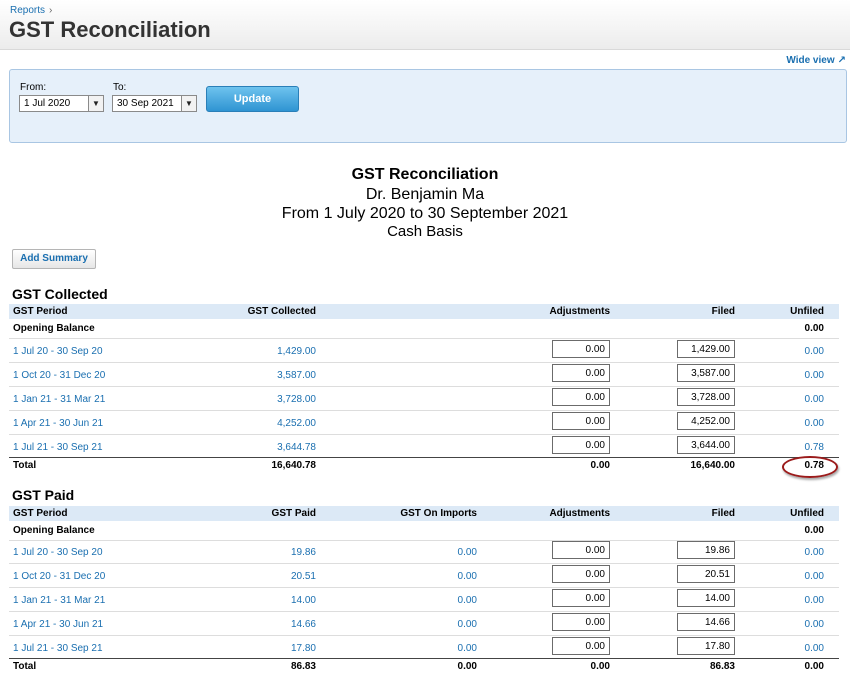 This screenshot has width=850, height=688. Describe the element at coordinates (424, 466) in the screenshot. I see `table-row-total: Total 16,640.78 0.00 16,640.00 0.78` at that location.